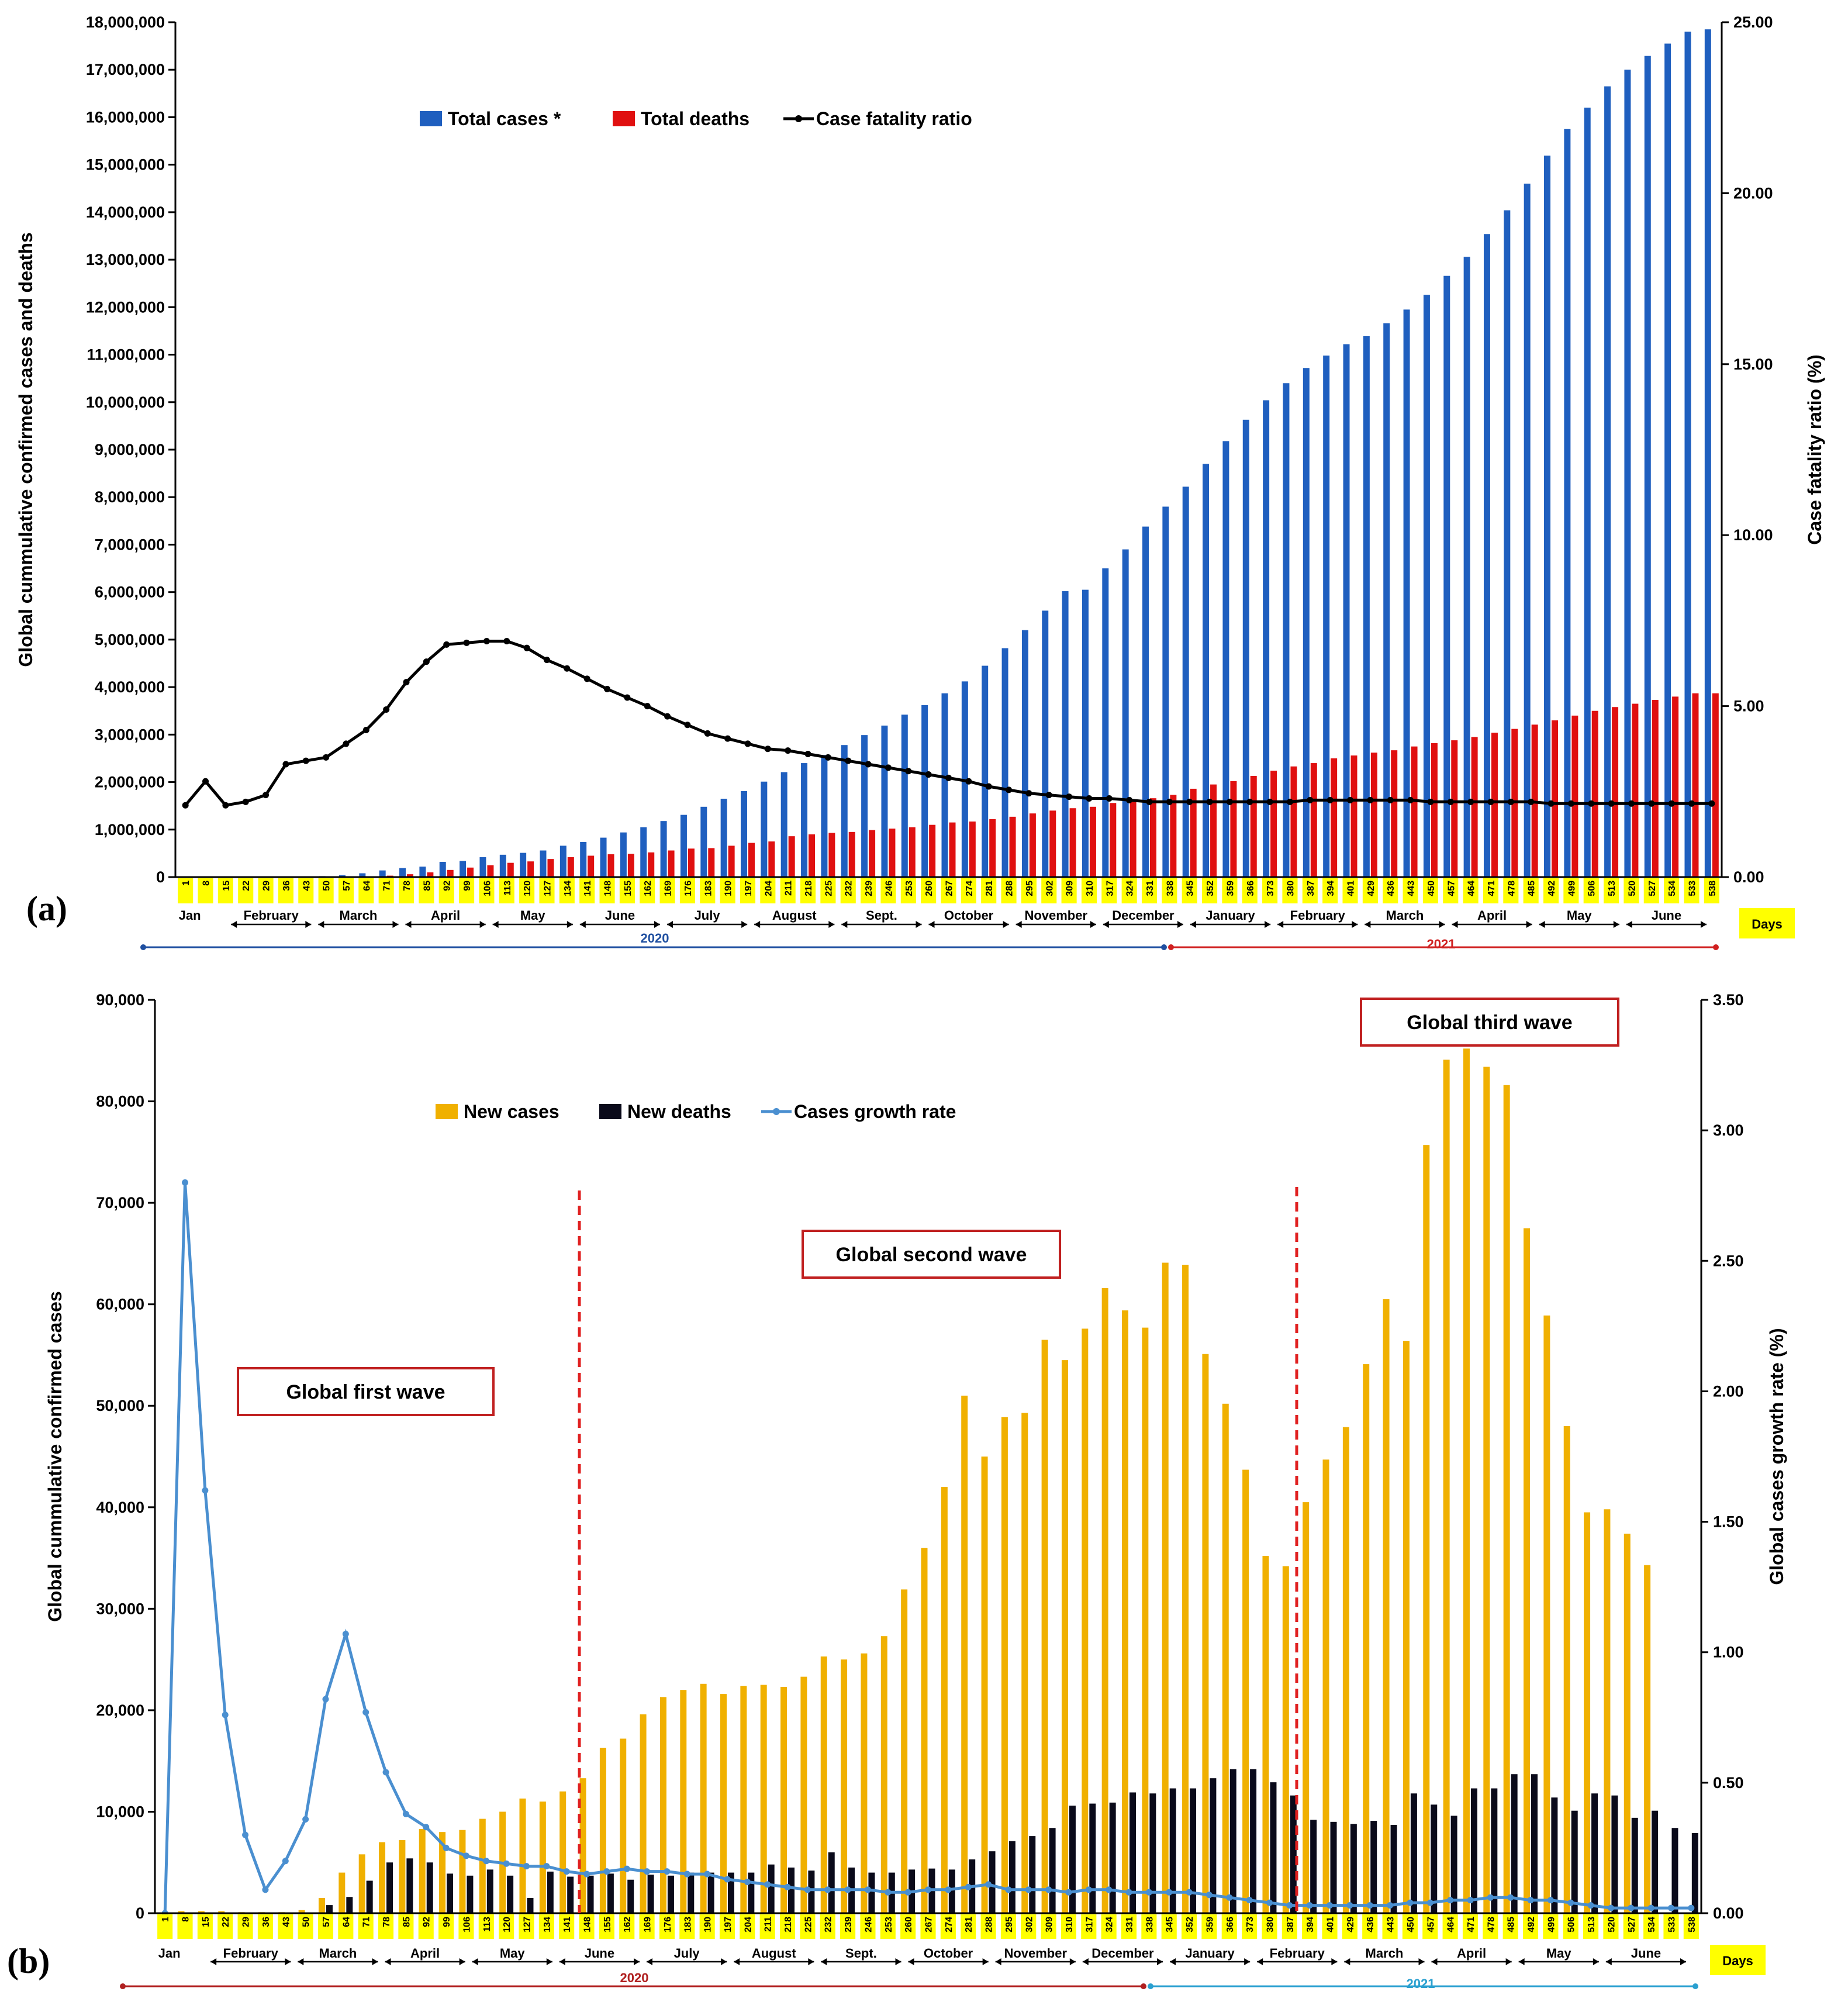 The width and height of the screenshot is (1848, 2005). What do you see at coordinates (130, 687) in the screenshot?
I see `y-tick-label: 4,000,000` at bounding box center [130, 687].